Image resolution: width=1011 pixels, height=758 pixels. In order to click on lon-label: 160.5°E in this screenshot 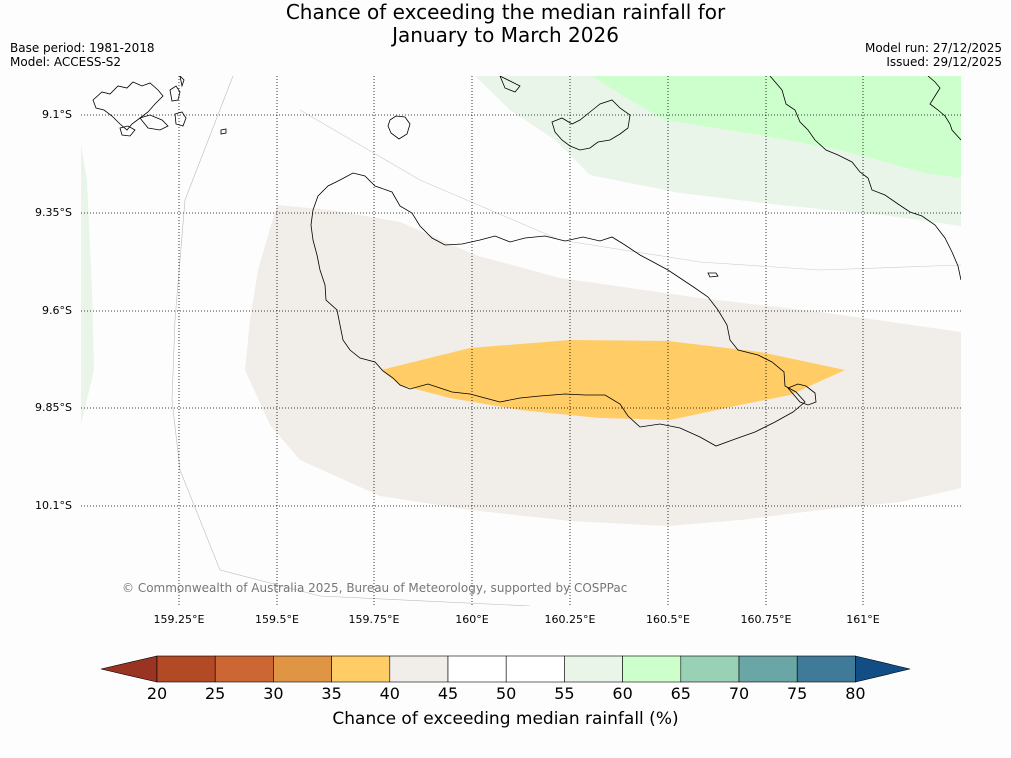, I will do `click(668, 619)`.